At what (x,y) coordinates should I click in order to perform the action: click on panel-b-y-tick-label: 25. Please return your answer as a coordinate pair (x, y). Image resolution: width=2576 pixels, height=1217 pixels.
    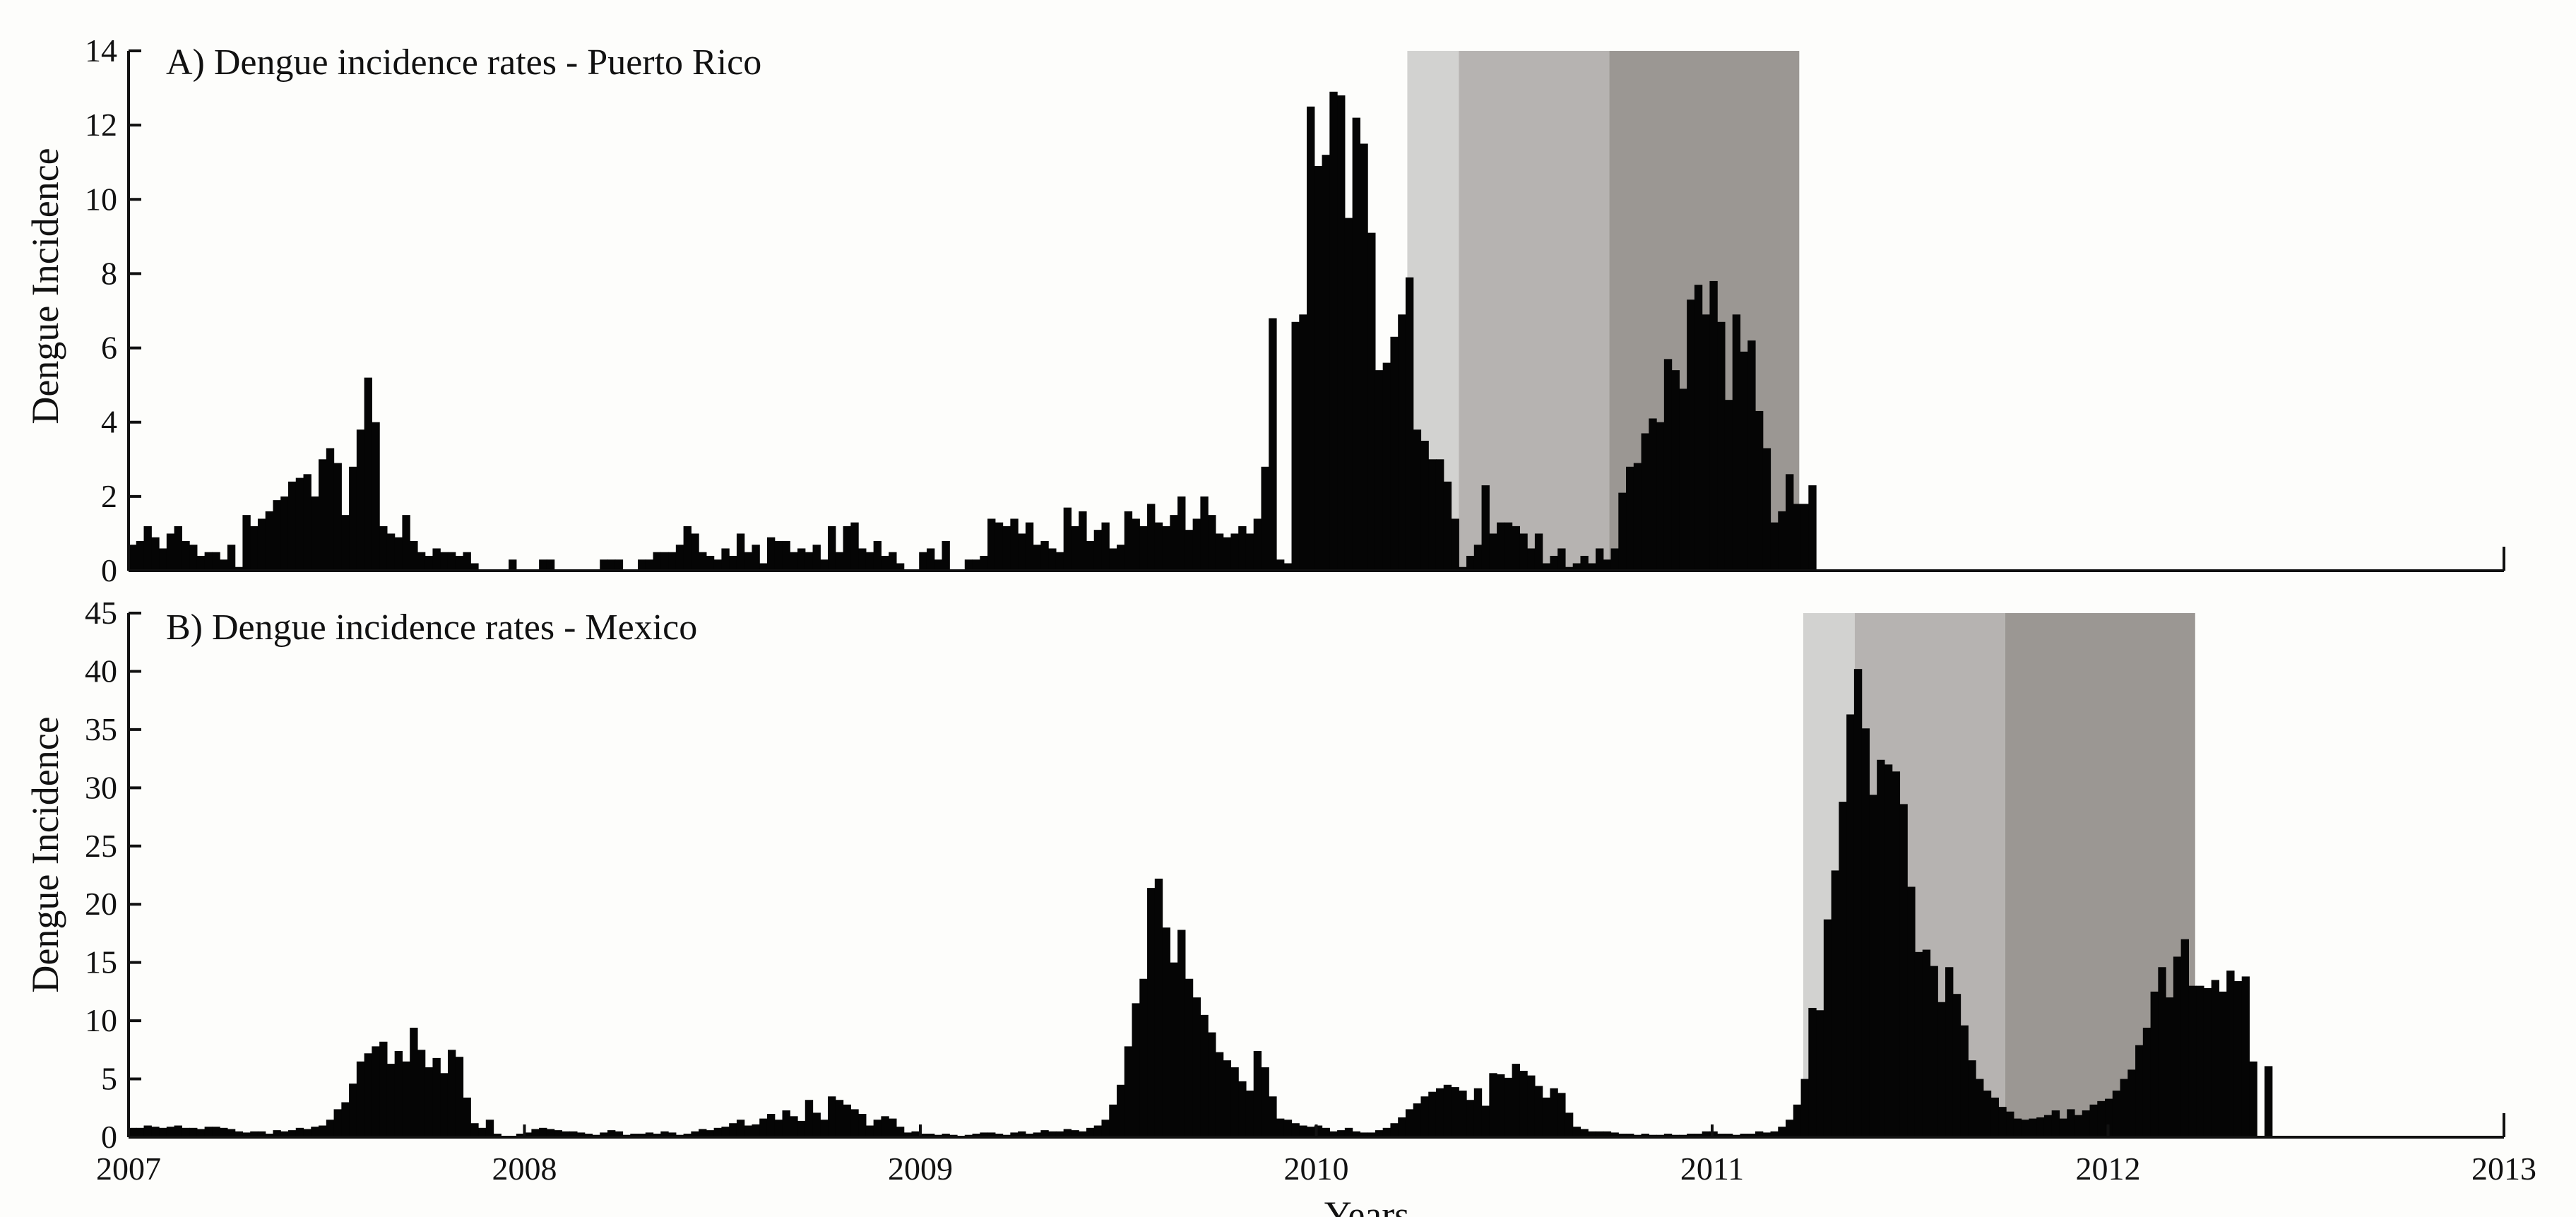
    Looking at the image, I should click on (101, 846).